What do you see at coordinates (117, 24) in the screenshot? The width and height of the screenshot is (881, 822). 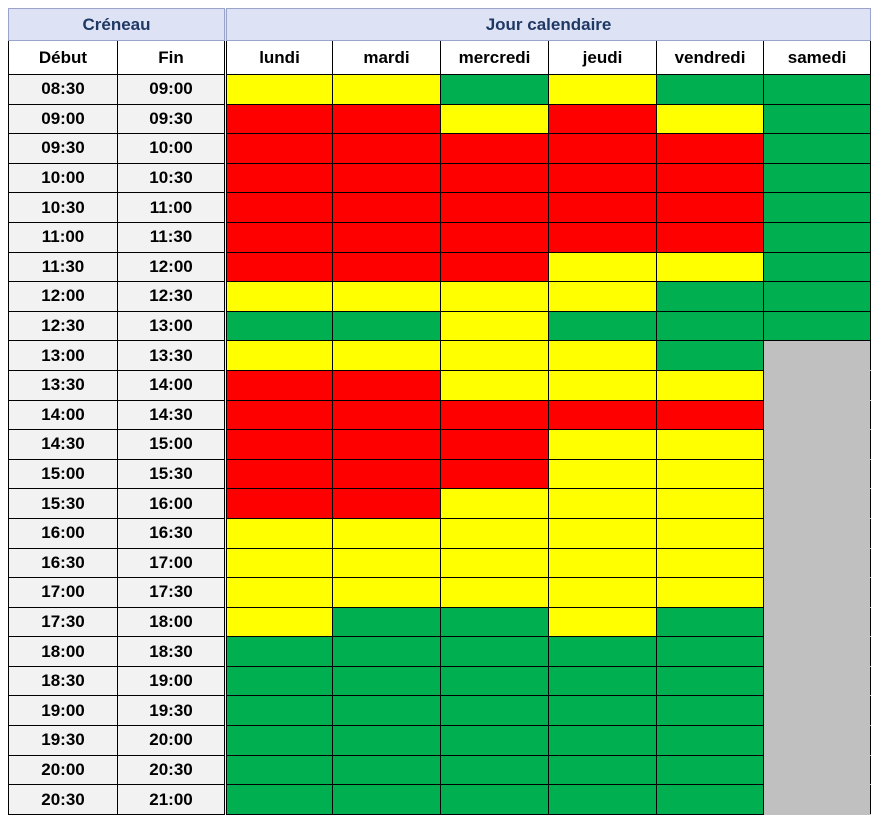 I see `group-header: Créneau` at bounding box center [117, 24].